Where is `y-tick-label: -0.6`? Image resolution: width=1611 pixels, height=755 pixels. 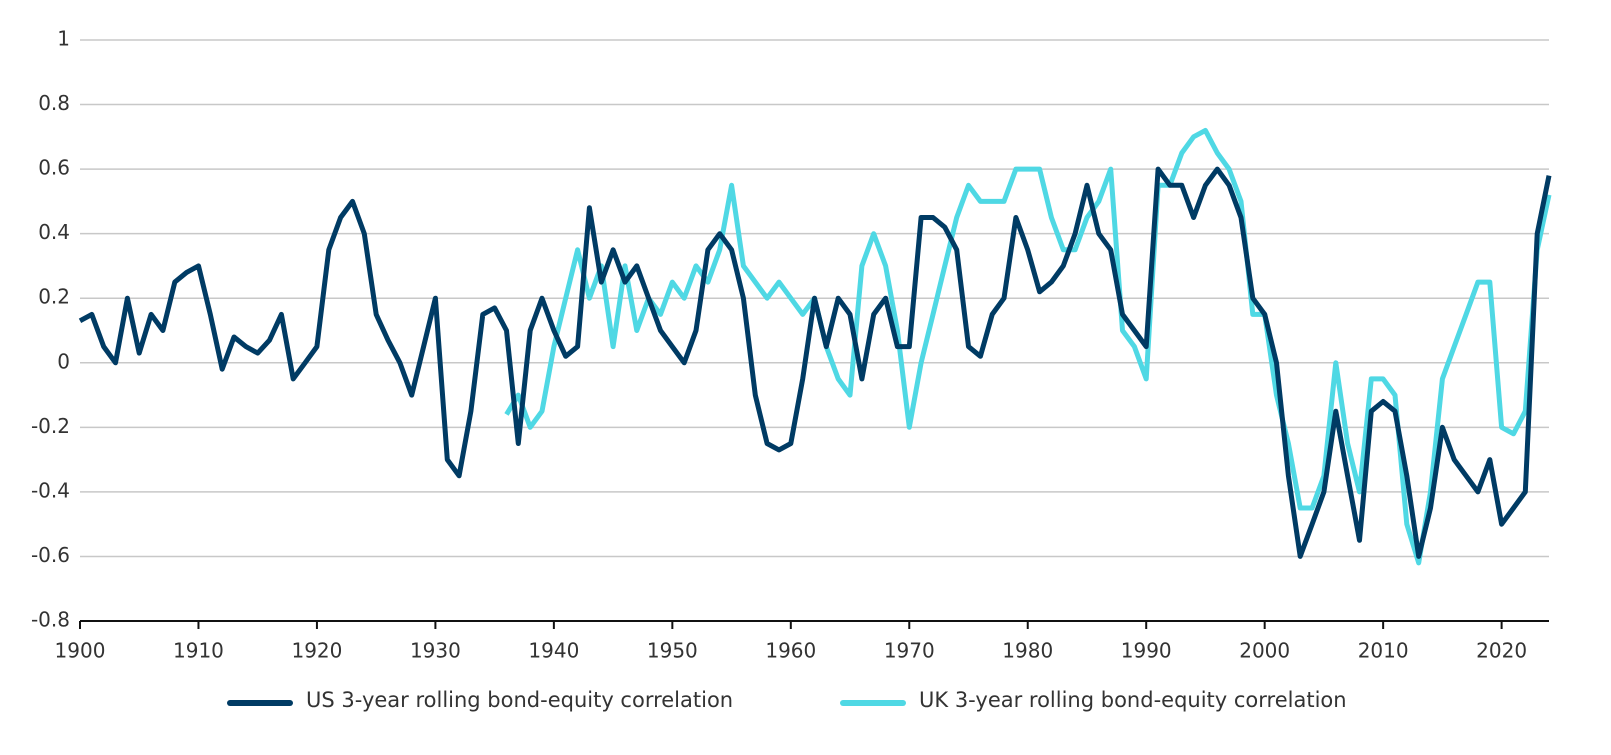 y-tick-label: -0.6 is located at coordinates (50, 555).